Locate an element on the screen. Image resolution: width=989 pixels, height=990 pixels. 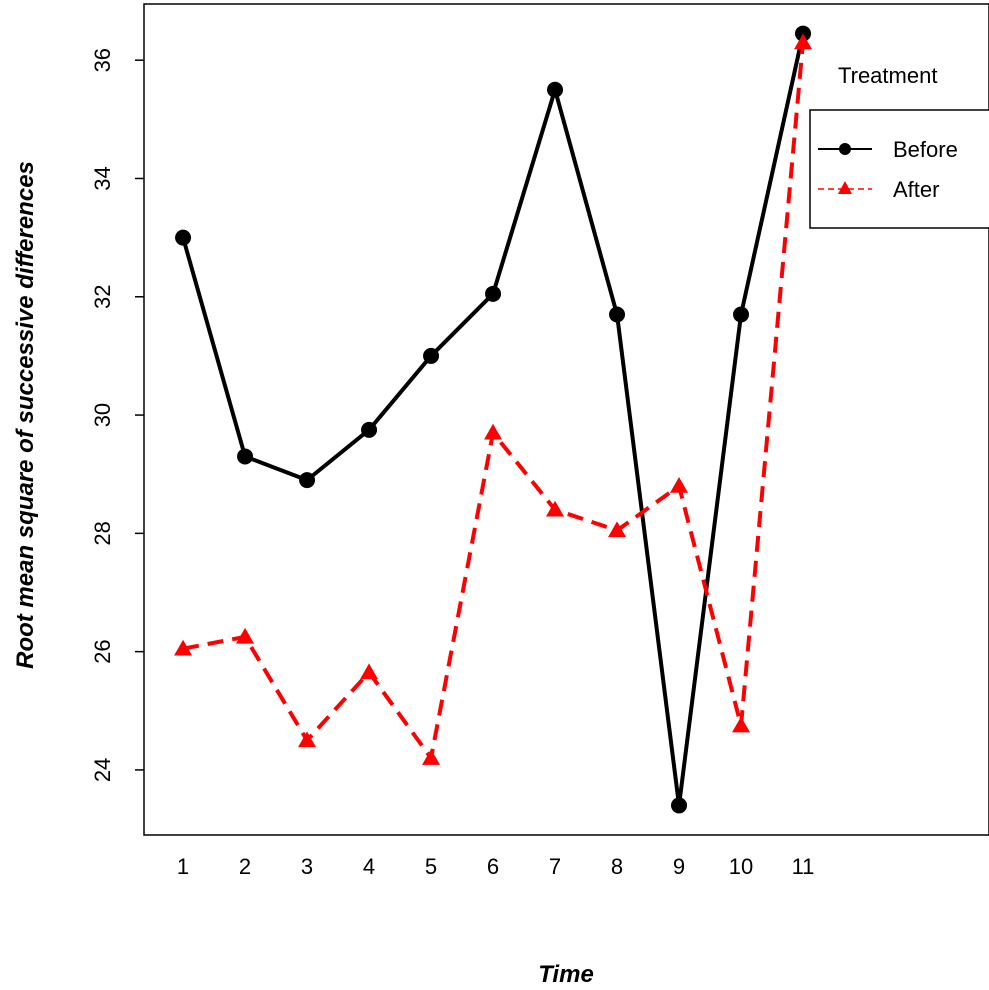
x-tick-label: 9 is located at coordinates (679, 866).